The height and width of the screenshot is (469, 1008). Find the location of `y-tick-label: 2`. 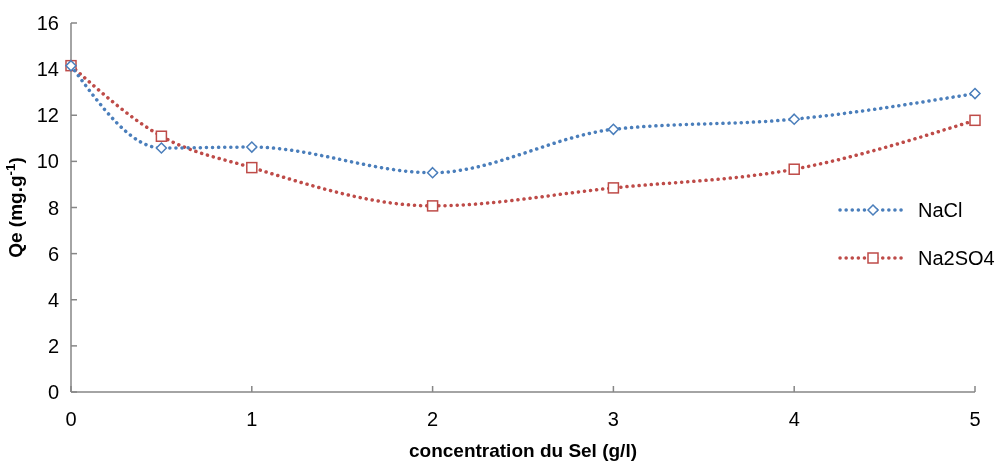

y-tick-label: 2 is located at coordinates (53, 345).